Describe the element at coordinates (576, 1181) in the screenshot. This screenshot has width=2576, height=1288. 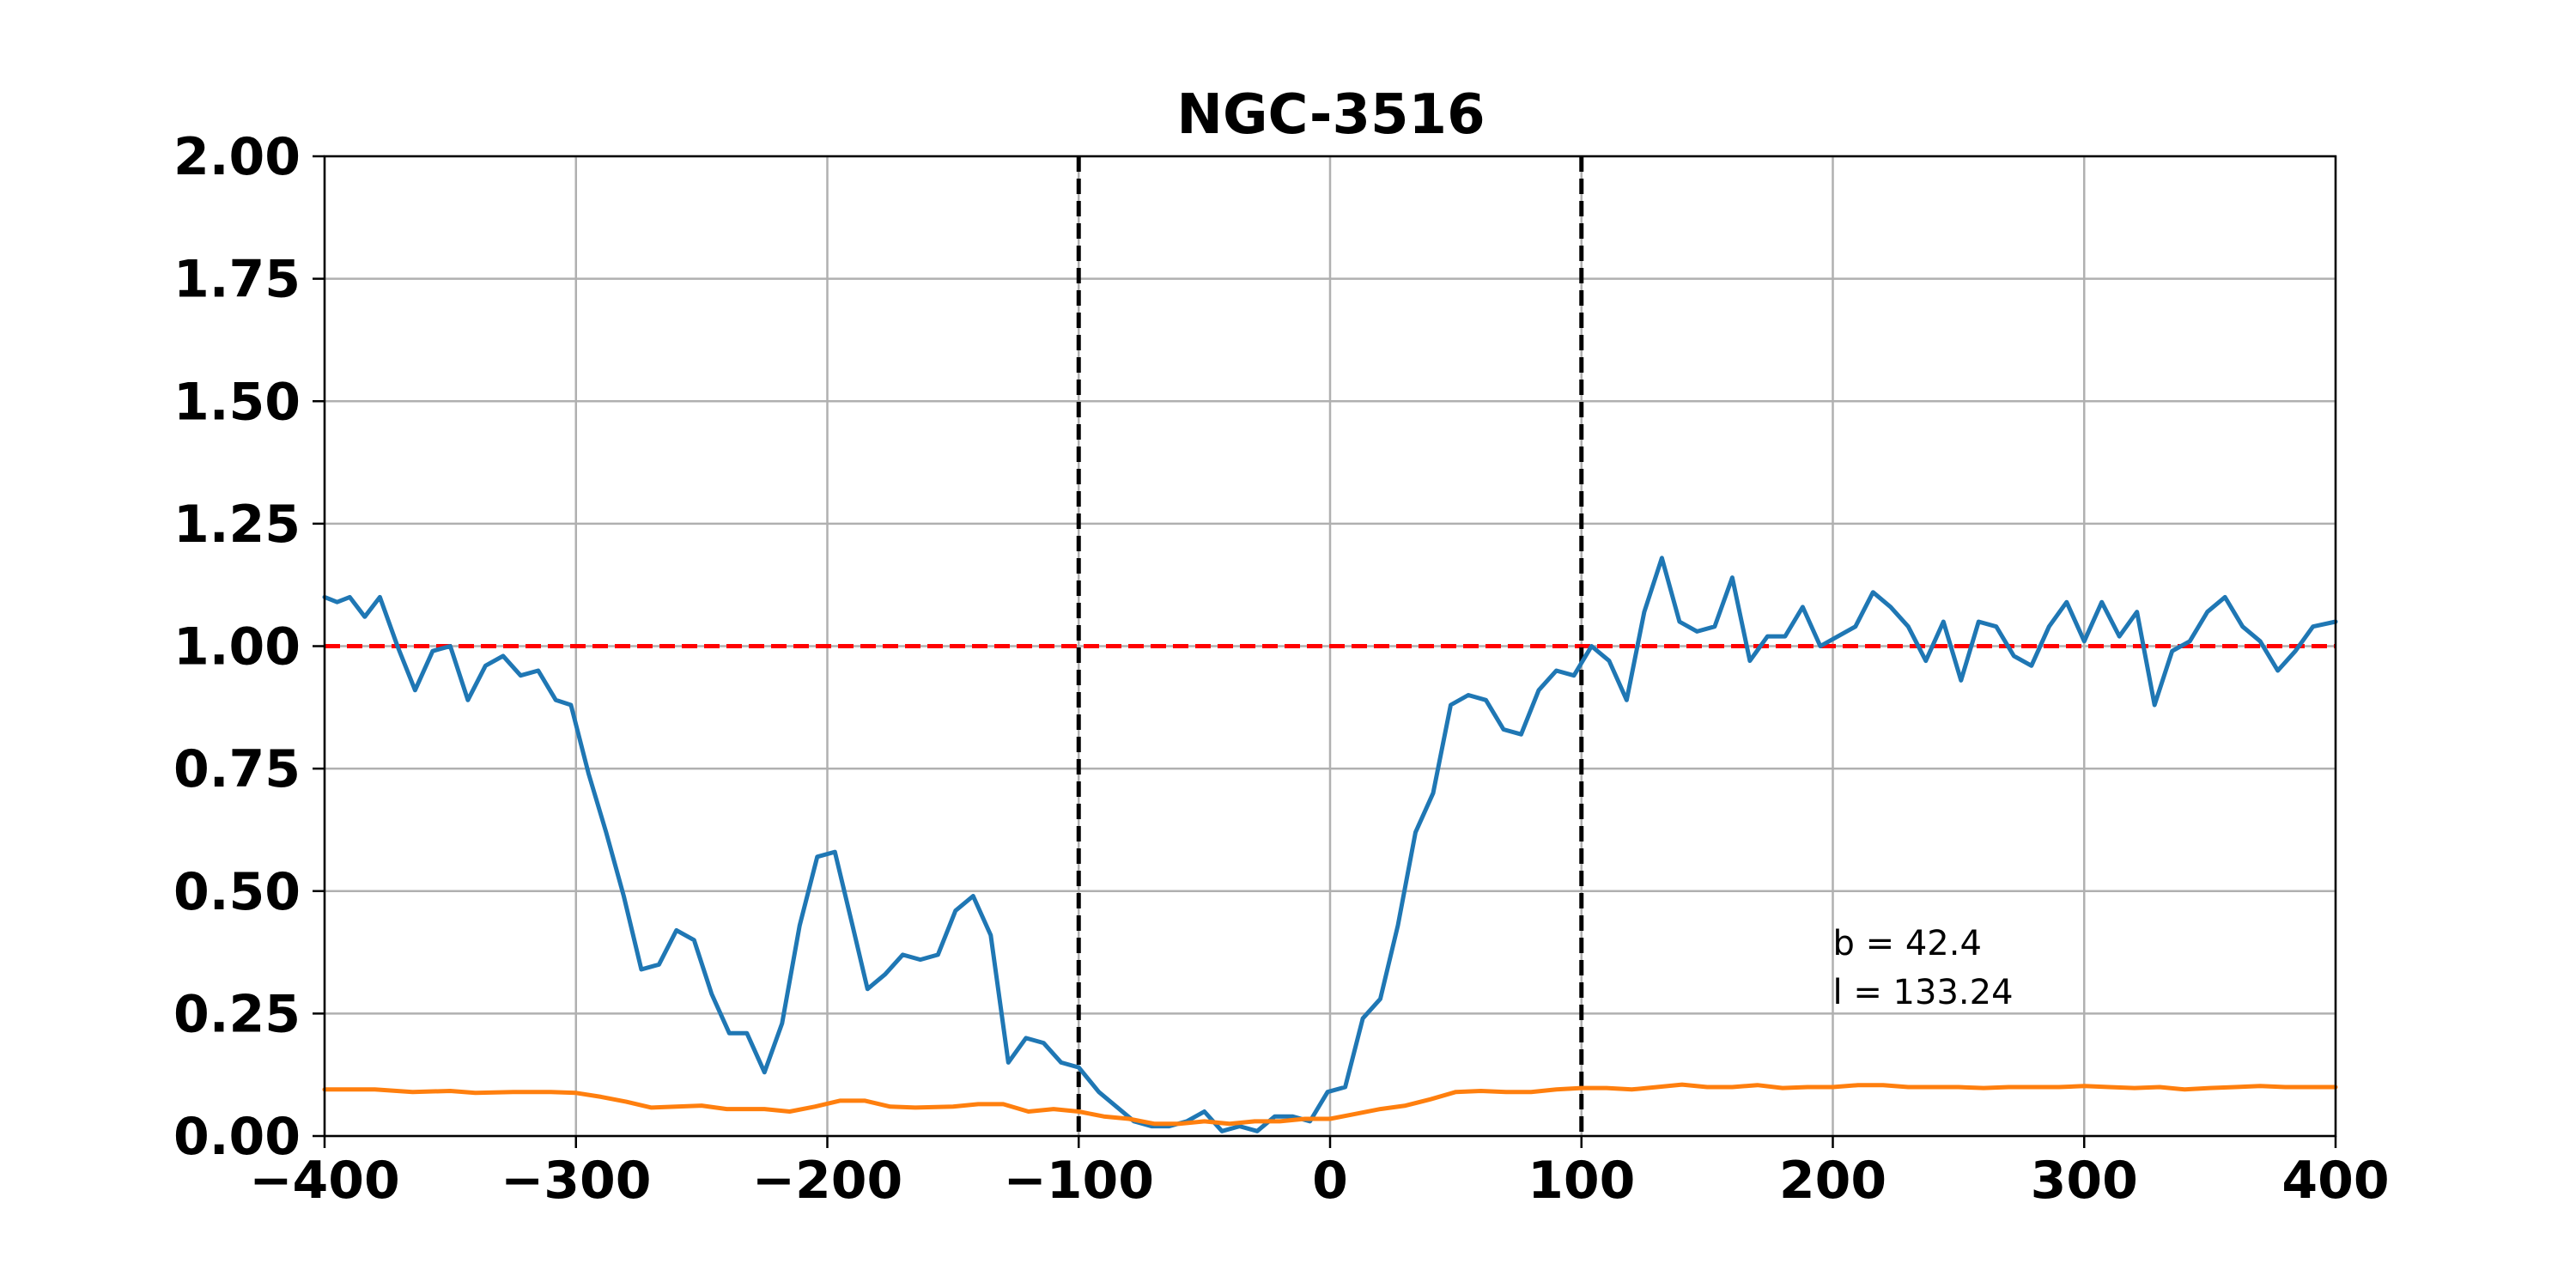
I see `x-tick-label: −300` at that location.